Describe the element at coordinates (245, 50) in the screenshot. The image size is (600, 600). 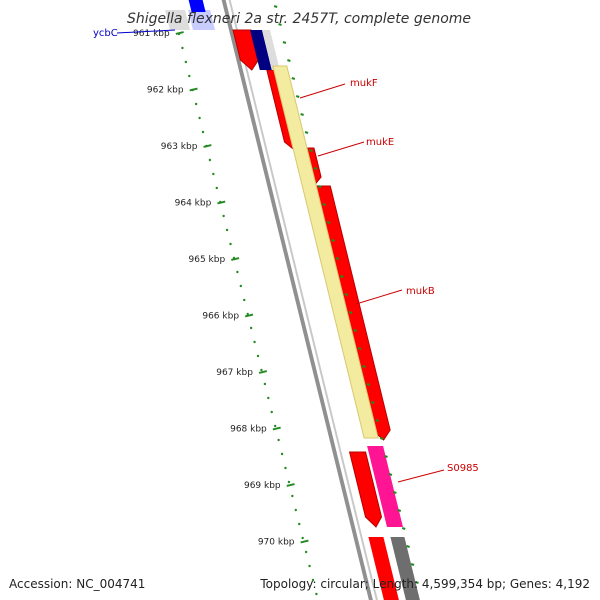
I see `mukf-arrow` at that location.